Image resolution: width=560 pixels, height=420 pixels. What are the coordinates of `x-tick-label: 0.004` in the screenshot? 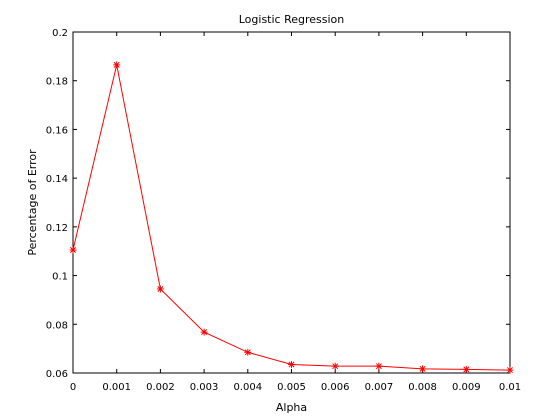 It's located at (247, 387).